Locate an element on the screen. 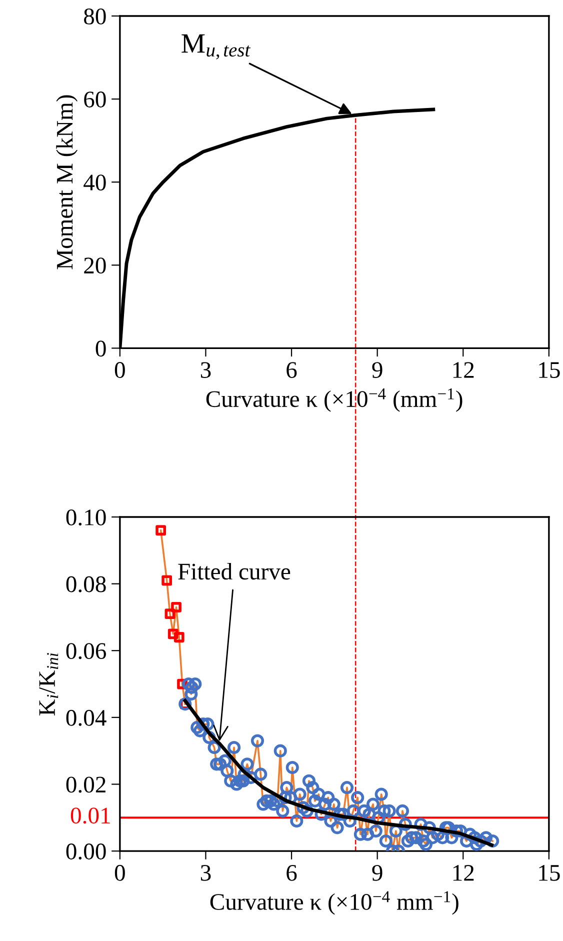  y-tick-label: 0.02 is located at coordinates (86, 784).